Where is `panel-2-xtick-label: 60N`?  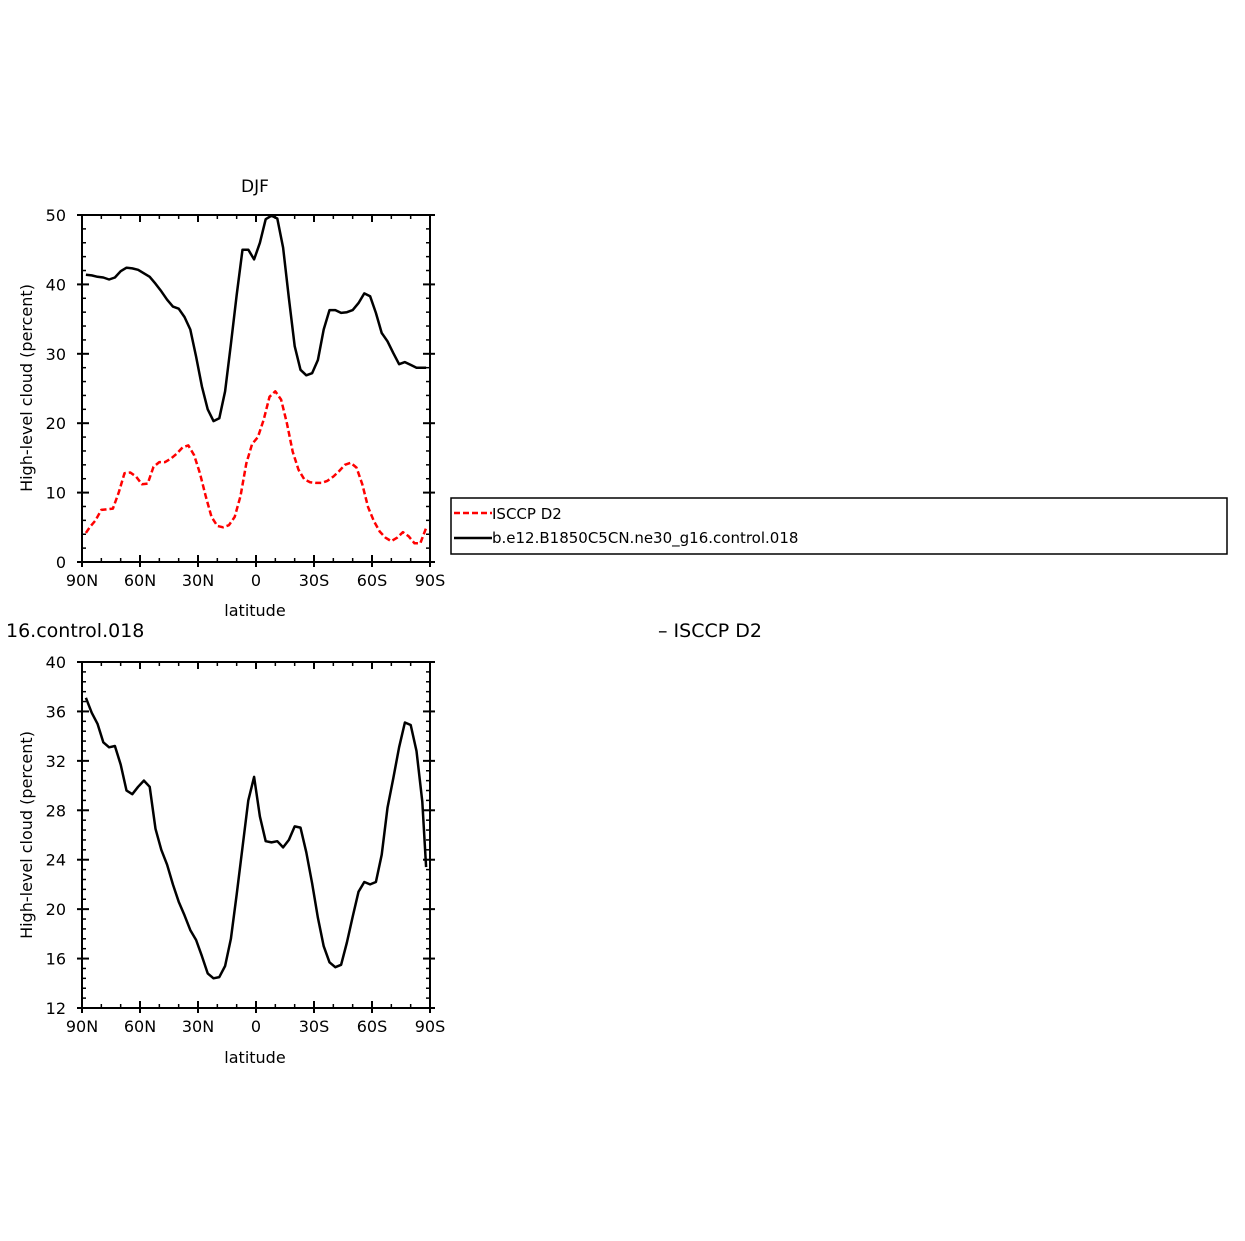 panel-2-xtick-label: 60N is located at coordinates (140, 1026).